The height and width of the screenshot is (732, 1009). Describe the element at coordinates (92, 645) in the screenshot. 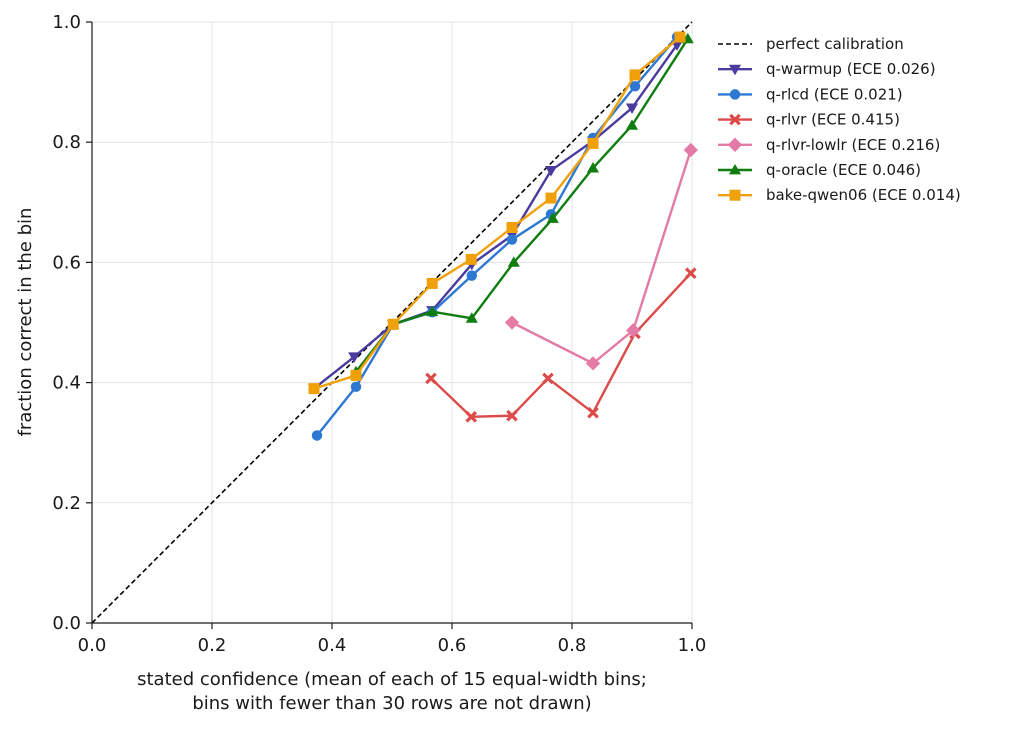

I see `x-tick-label: 0.0` at that location.